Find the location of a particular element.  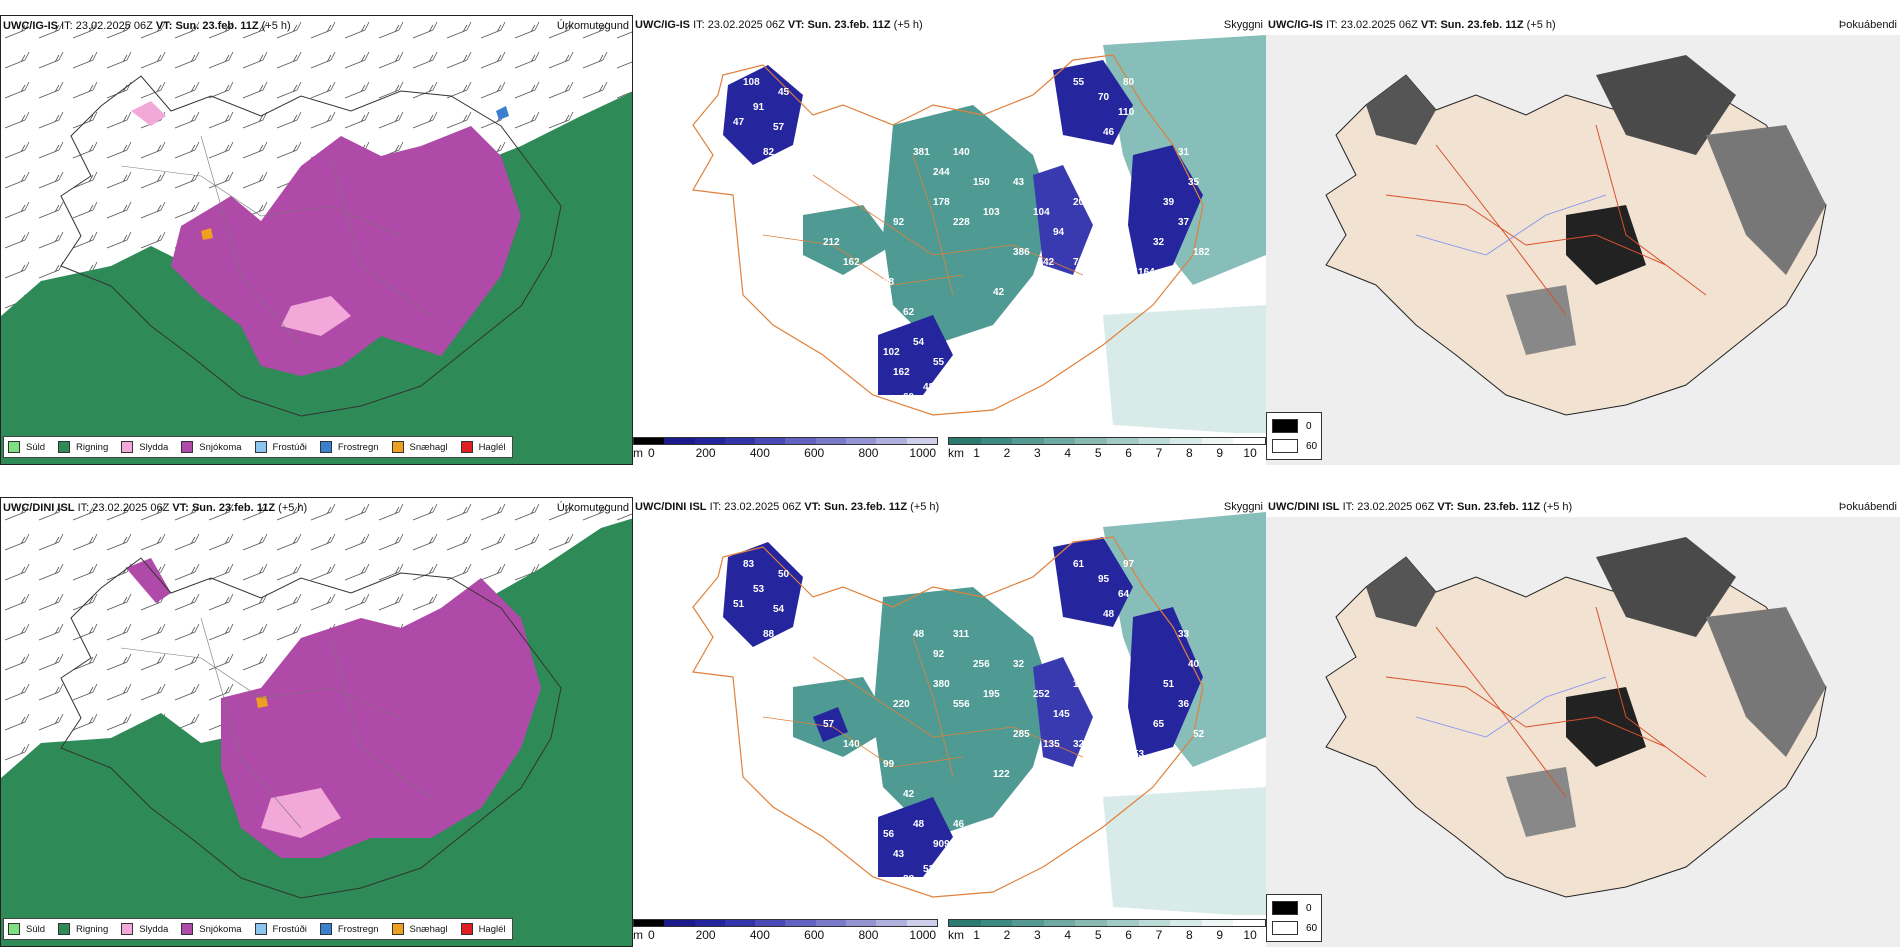

ceiling-value-label: 91 is located at coordinates (759, 107).